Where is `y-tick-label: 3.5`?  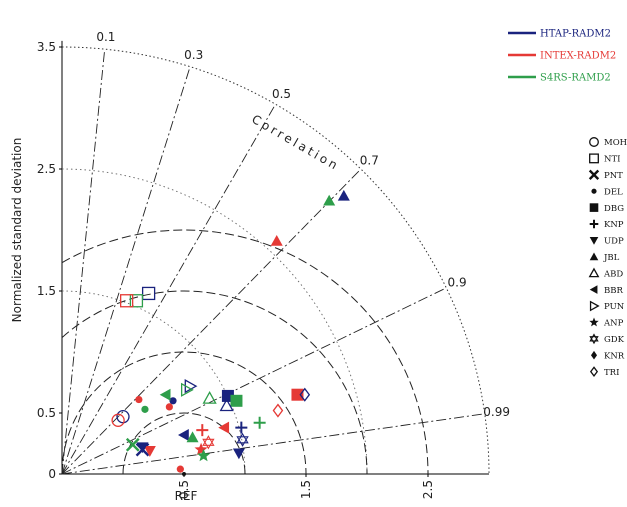 y-tick-label: 3.5 is located at coordinates (46, 47).